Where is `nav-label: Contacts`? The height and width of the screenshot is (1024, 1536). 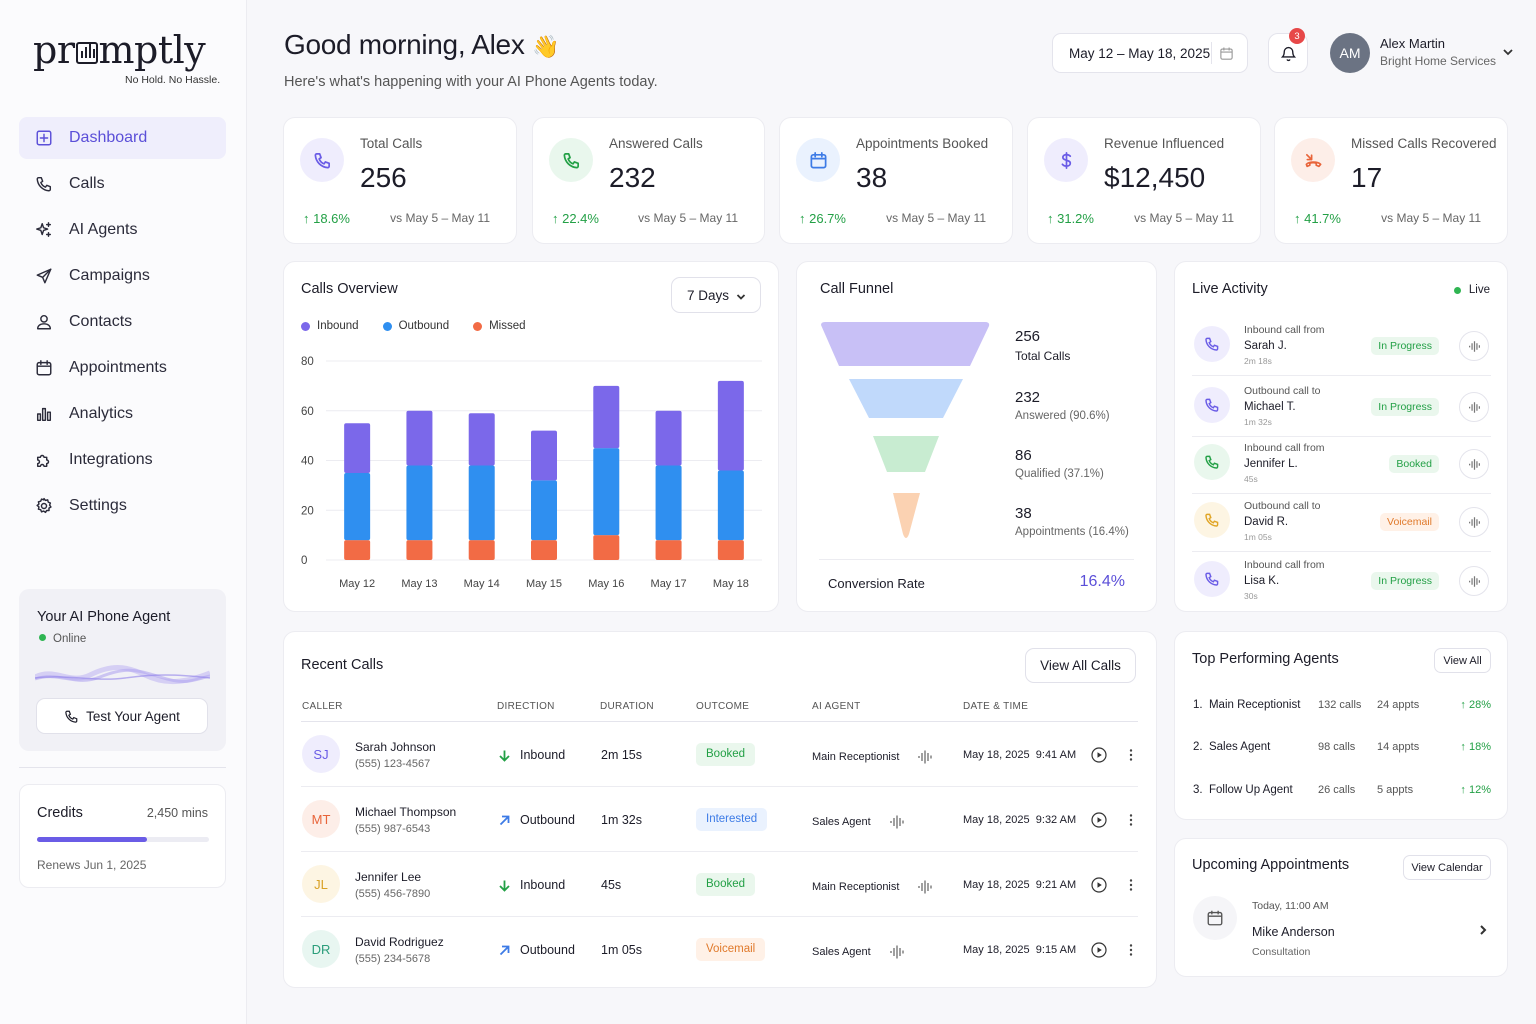
nav-label: Contacts is located at coordinates (101, 321).